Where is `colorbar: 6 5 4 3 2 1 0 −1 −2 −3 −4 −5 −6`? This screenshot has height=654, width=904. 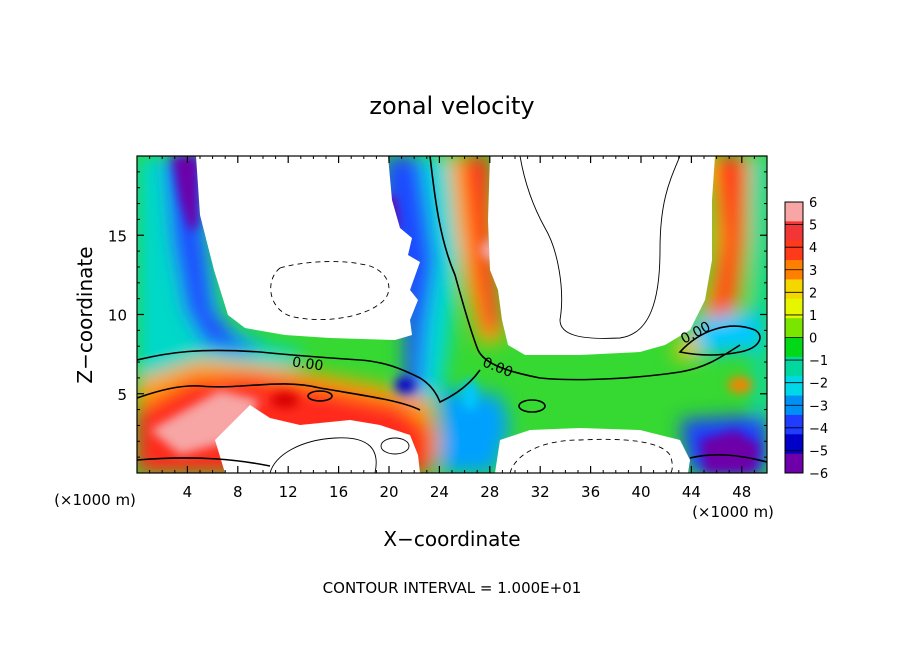 colorbar: 6 5 4 3 2 1 0 −1 −2 −3 −4 −5 −6 is located at coordinates (806, 339).